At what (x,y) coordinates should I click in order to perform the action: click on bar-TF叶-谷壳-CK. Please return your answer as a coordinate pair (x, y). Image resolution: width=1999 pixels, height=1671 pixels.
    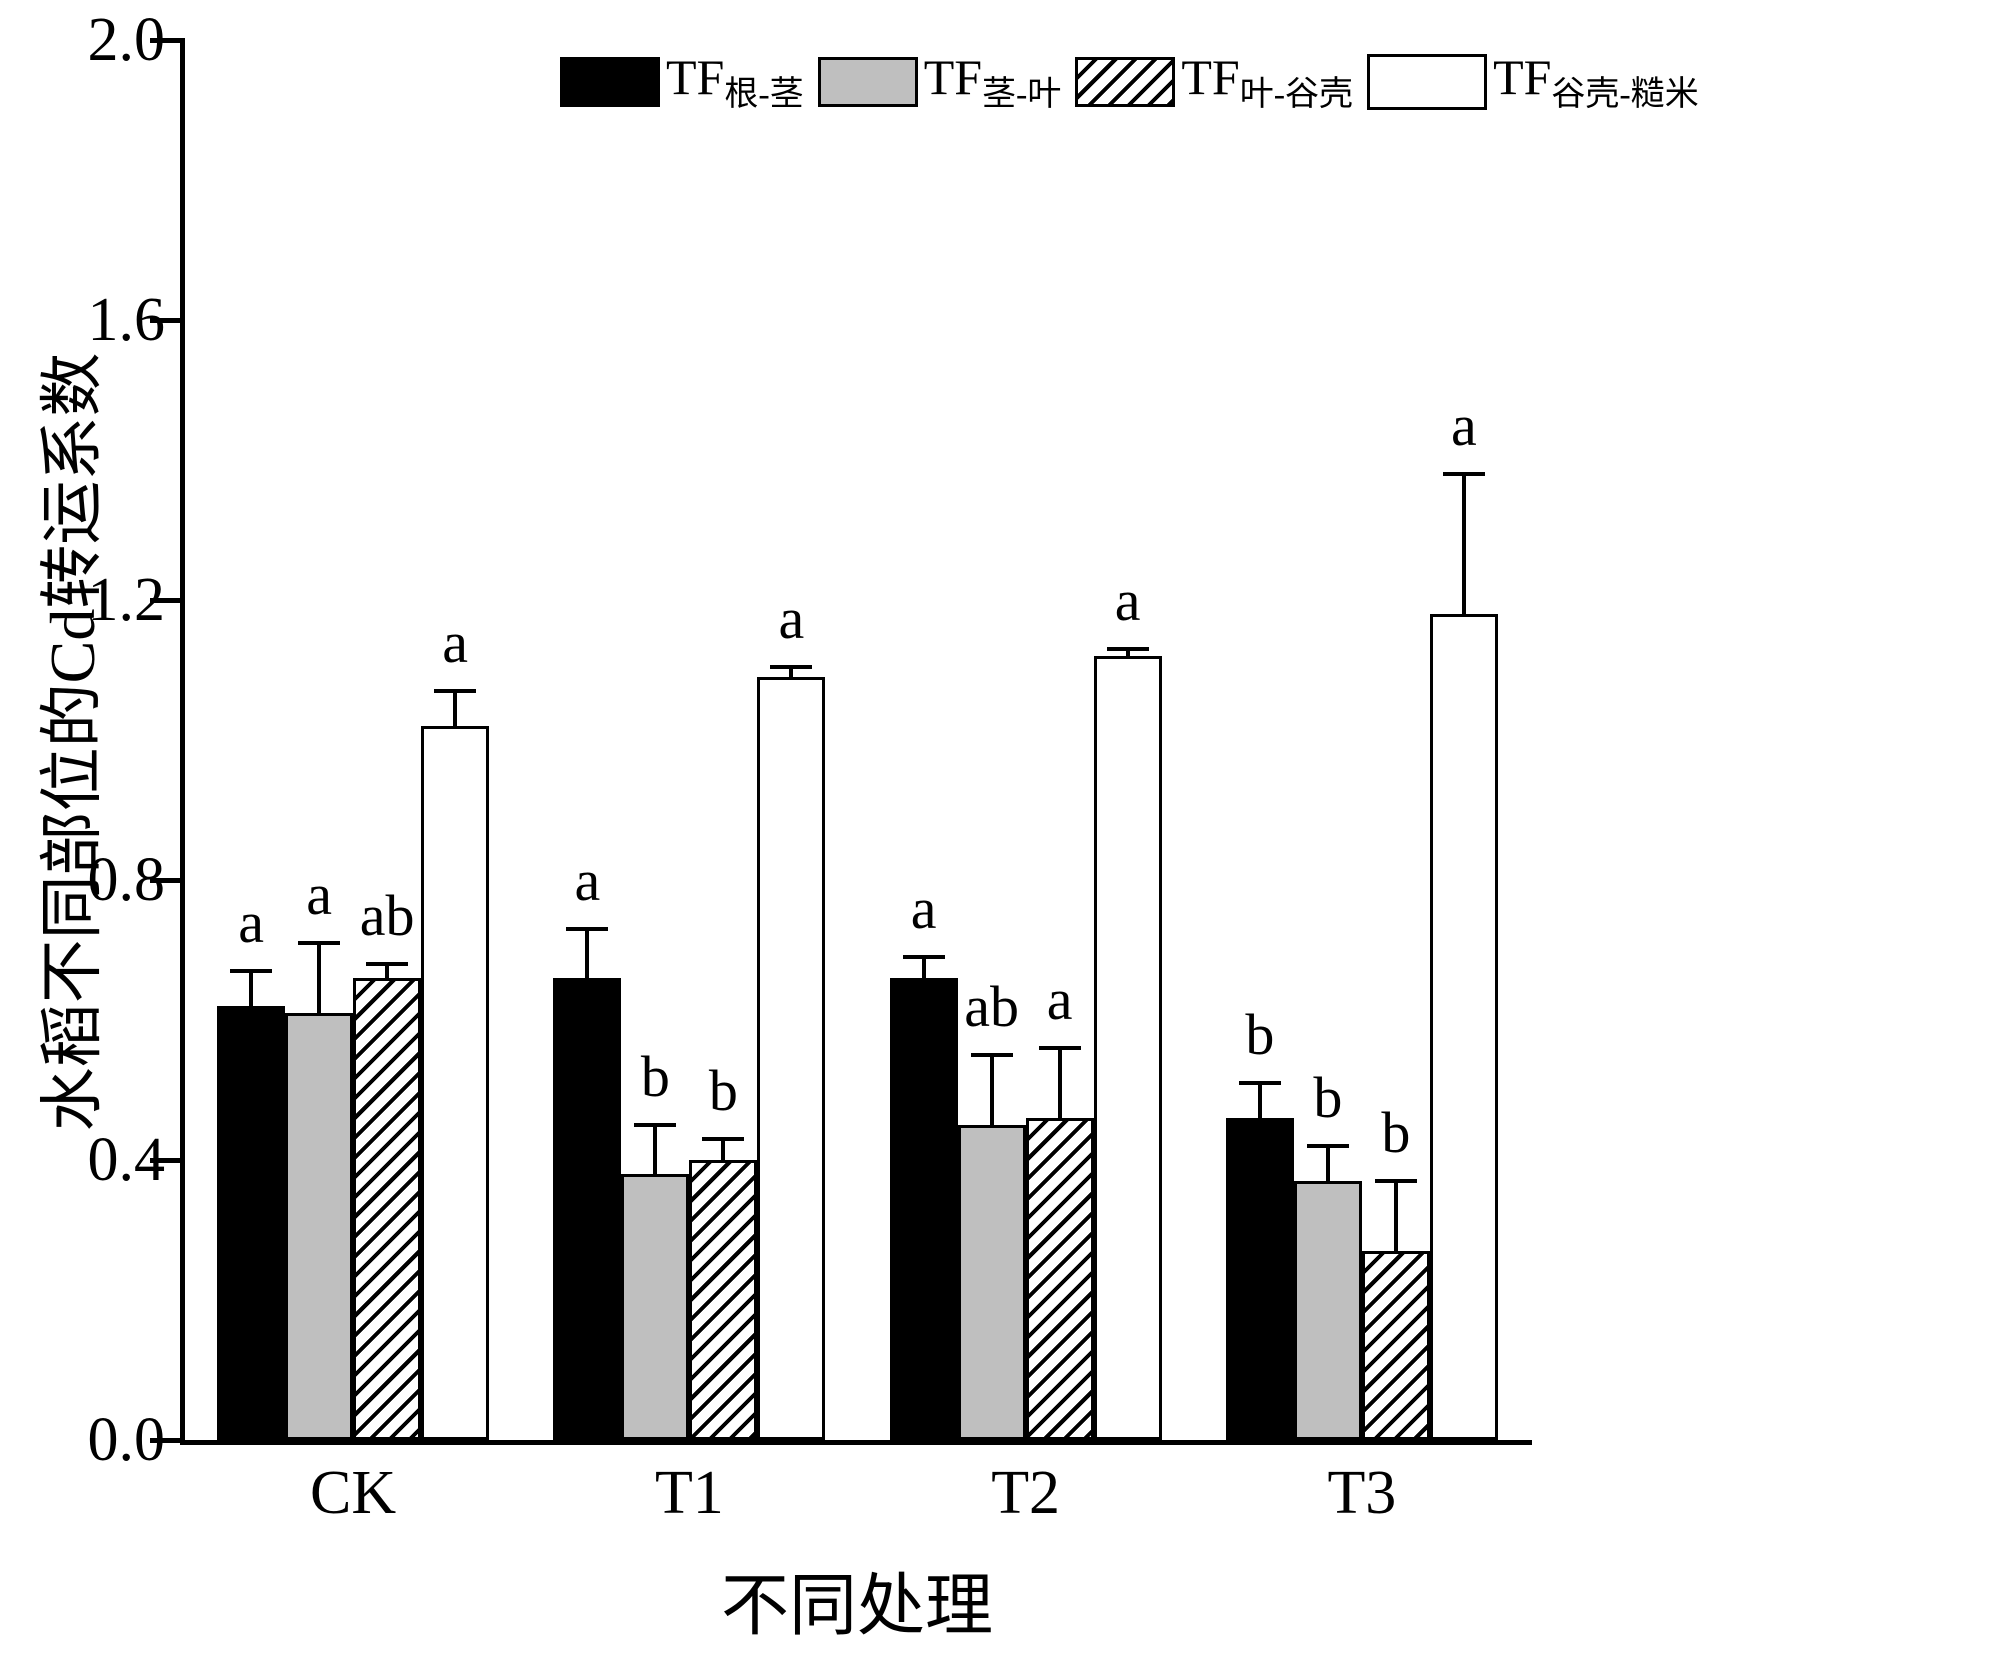
    Looking at the image, I should click on (387, 1209).